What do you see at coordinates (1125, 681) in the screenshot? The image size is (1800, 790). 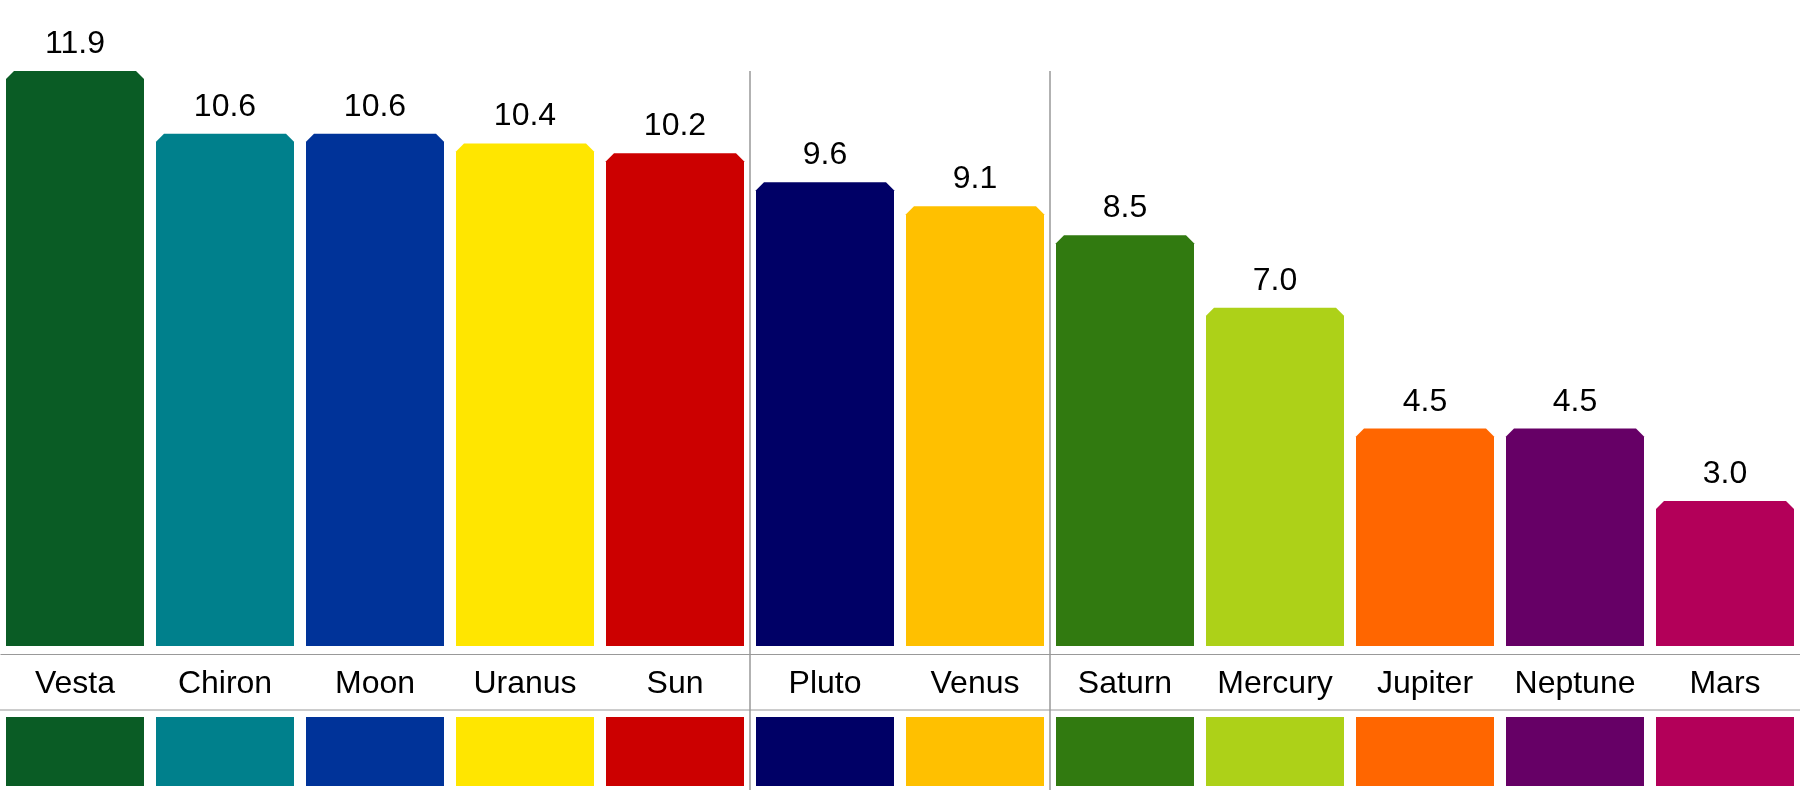 I see `x-tick-label: Saturn` at bounding box center [1125, 681].